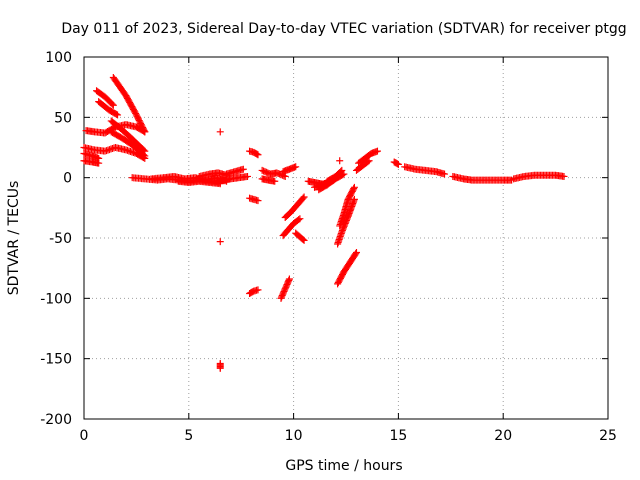 This screenshot has height=480, width=640. I want to click on satellite-track-s17, so click(220, 242).